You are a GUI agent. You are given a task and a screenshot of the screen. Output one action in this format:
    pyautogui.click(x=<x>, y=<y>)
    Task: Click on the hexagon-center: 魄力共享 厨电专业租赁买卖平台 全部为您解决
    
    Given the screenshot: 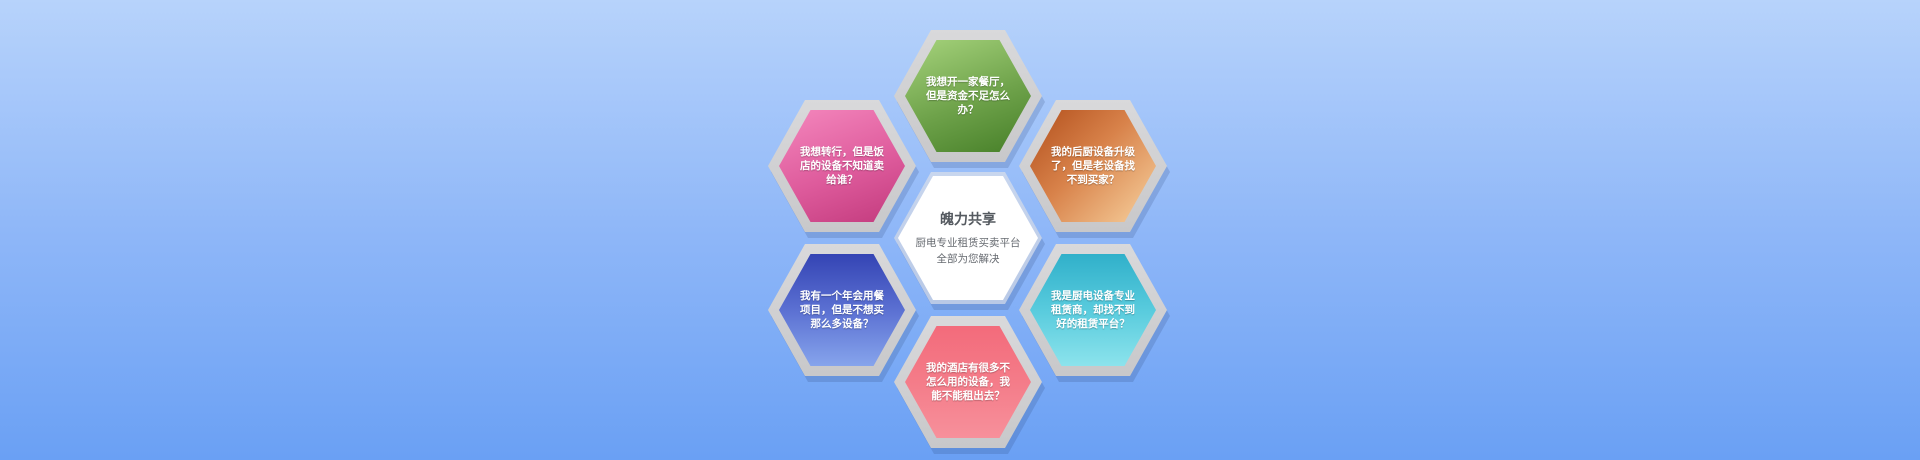 What is the action you would take?
    pyautogui.click(x=969, y=241)
    